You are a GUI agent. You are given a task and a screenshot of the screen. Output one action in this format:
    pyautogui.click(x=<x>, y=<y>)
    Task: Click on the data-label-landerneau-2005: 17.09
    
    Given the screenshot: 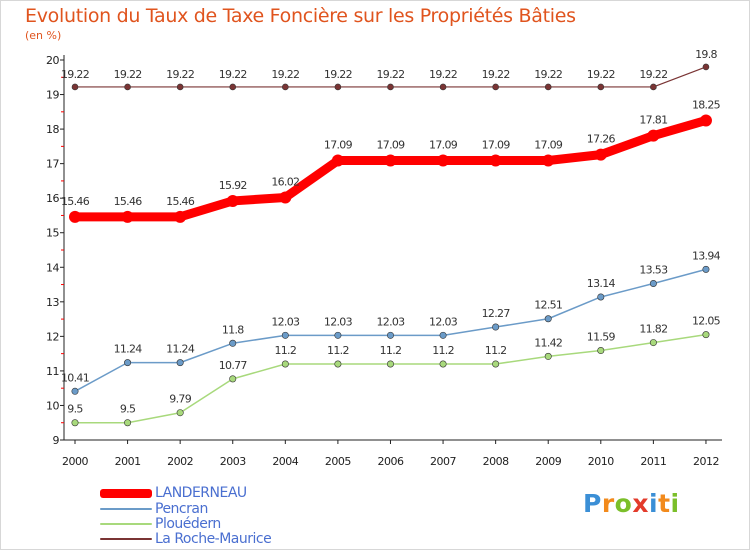 What is the action you would take?
    pyautogui.click(x=338, y=145)
    